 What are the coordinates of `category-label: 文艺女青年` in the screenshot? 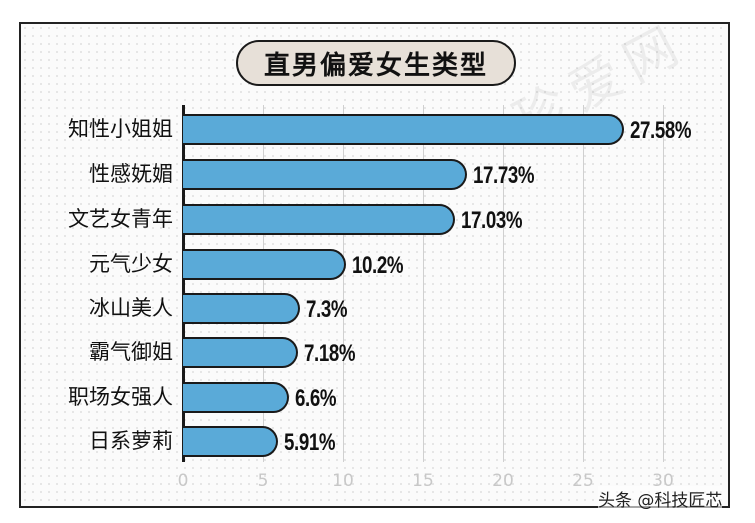 It's located at (120, 218).